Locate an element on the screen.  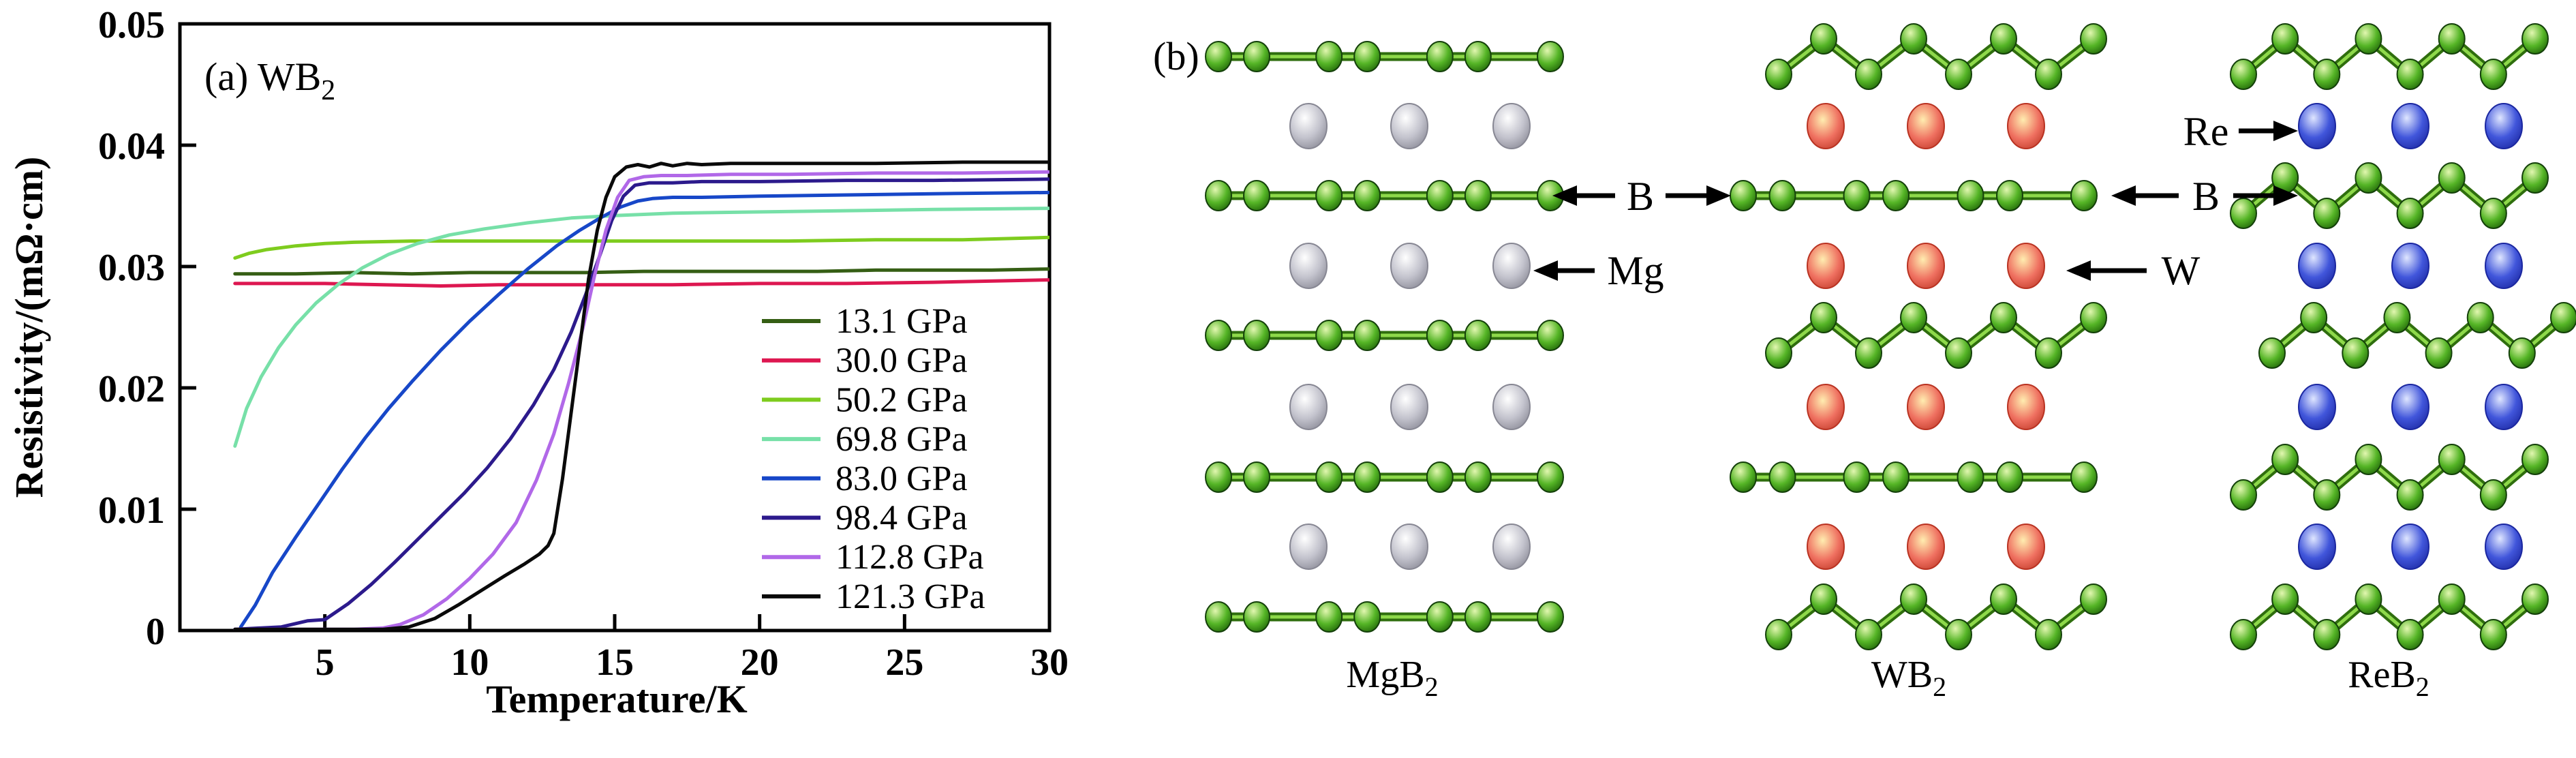
arrow-to-wb2-boron-layer is located at coordinates (1699, 195).